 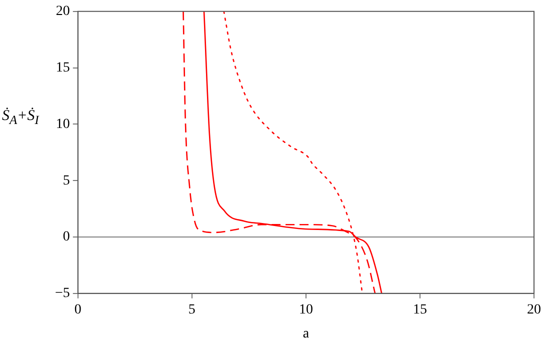 What do you see at coordinates (306, 334) in the screenshot?
I see `x-axis-title: a` at bounding box center [306, 334].